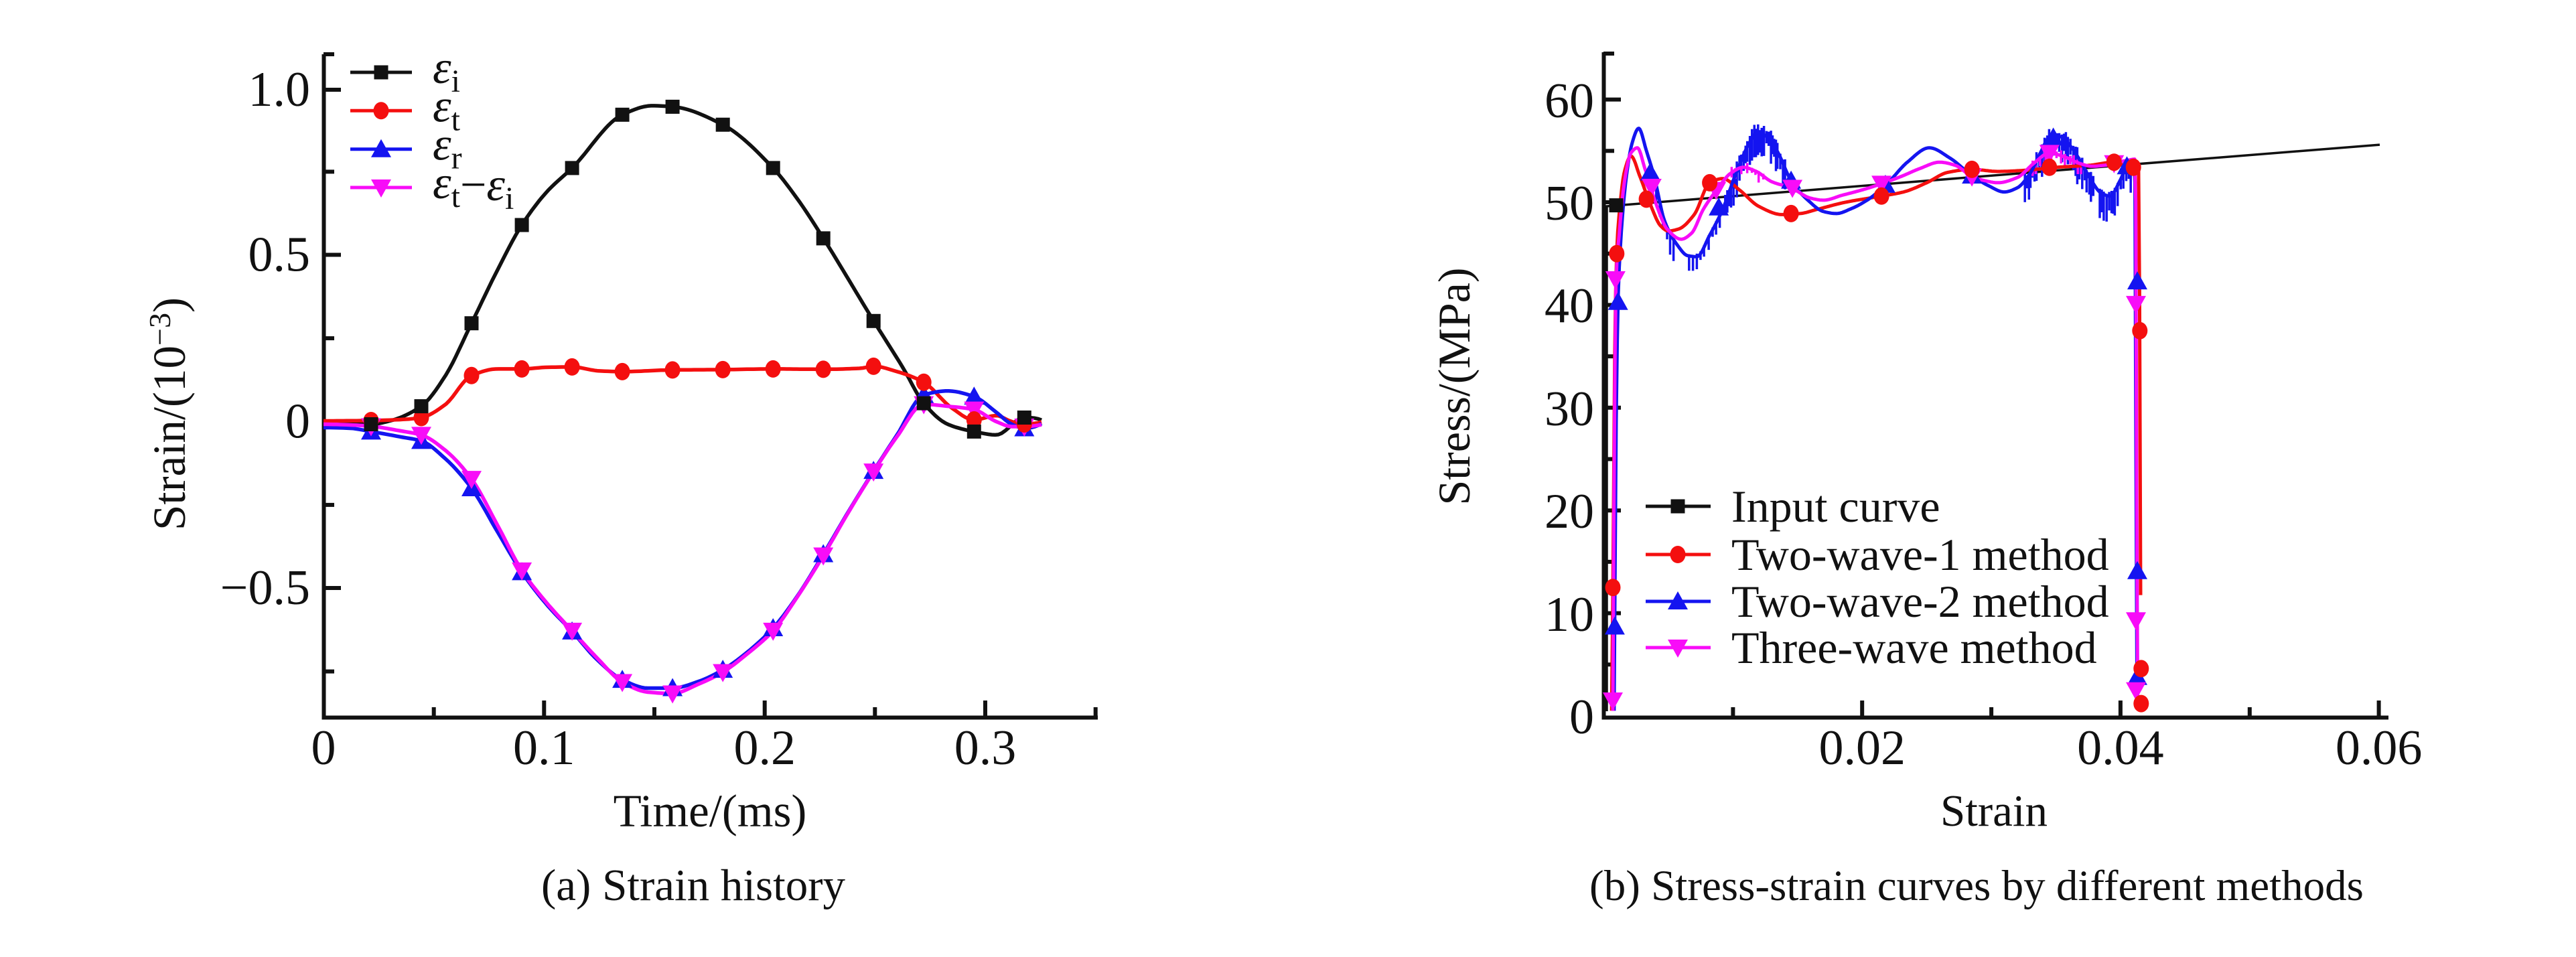  What do you see at coordinates (473, 186) in the screenshot?
I see `svg-text: εt−εi` at bounding box center [473, 186].